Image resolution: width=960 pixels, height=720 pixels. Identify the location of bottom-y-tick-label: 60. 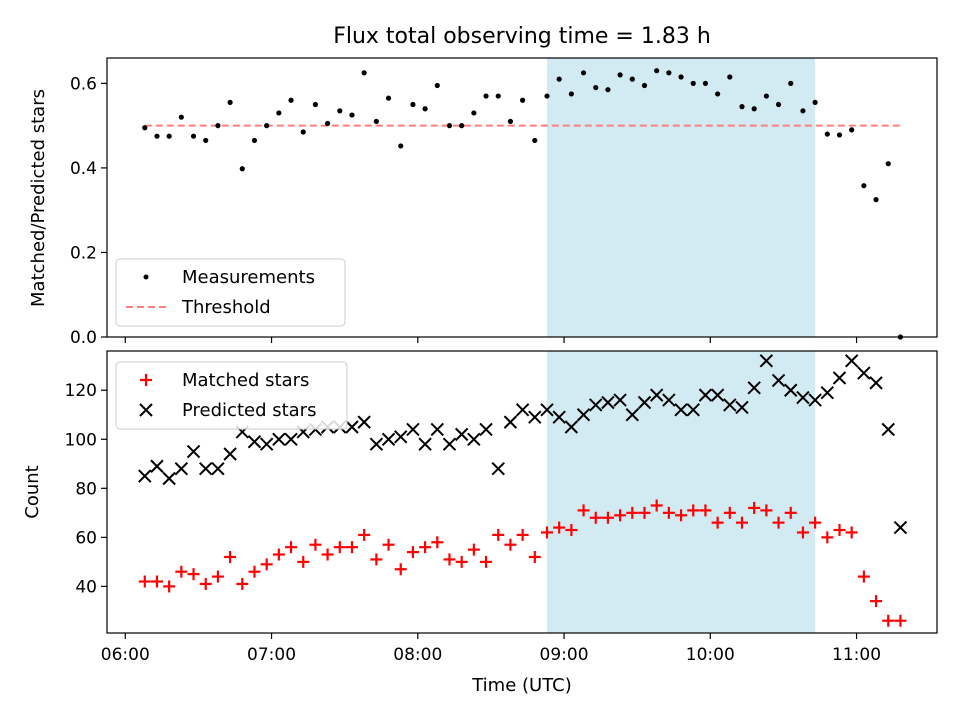
(86, 538).